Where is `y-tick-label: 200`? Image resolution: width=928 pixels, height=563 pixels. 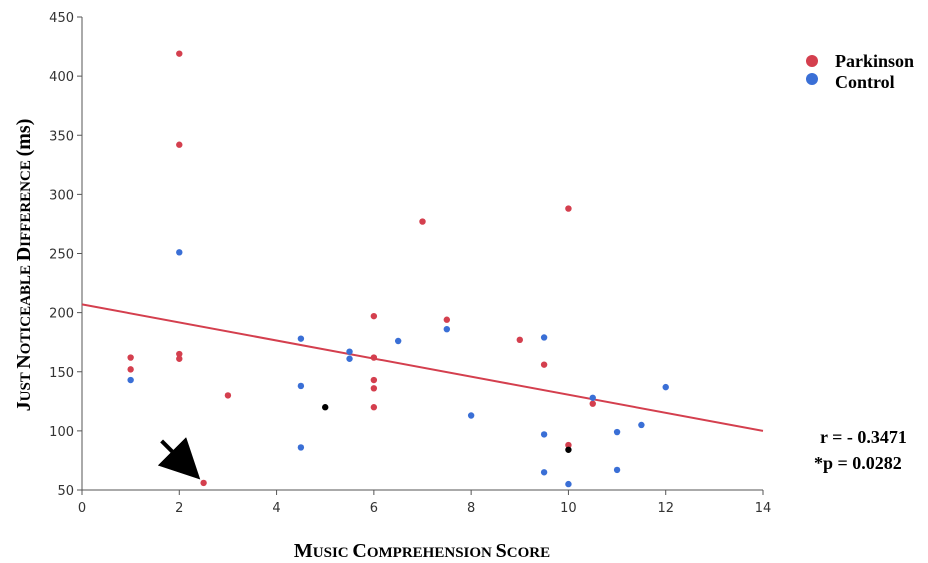 y-tick-label: 200 is located at coordinates (61, 314).